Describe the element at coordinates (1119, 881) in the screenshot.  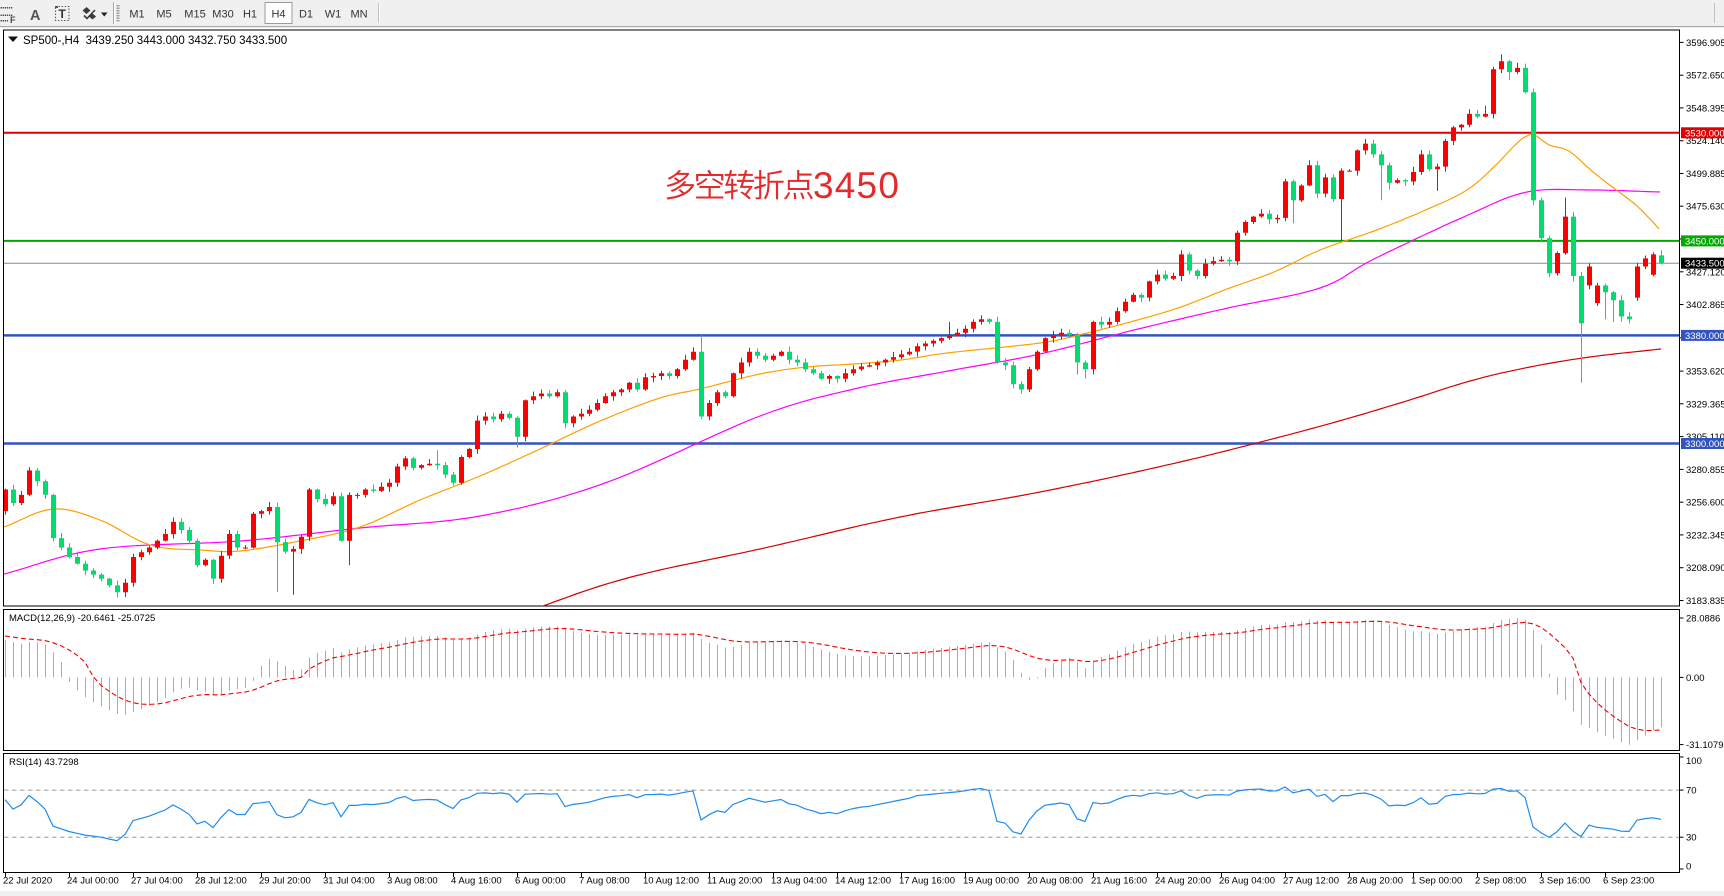
I see `svg-text: 21 Aug 16:00` at that location.